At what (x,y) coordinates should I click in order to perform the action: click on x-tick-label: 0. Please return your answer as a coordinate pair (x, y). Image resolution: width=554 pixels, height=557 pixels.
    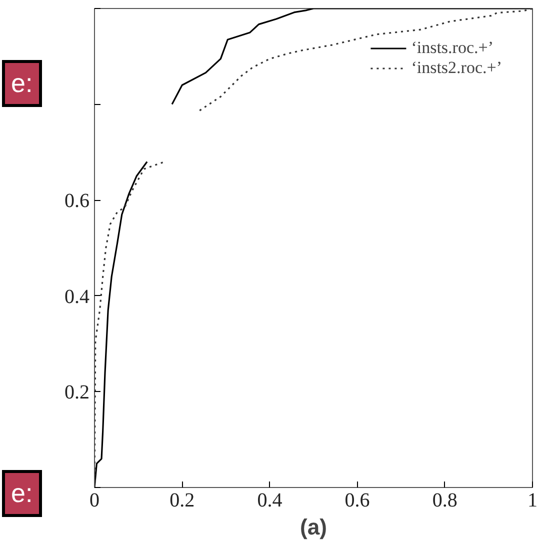
    Looking at the image, I should click on (95, 501).